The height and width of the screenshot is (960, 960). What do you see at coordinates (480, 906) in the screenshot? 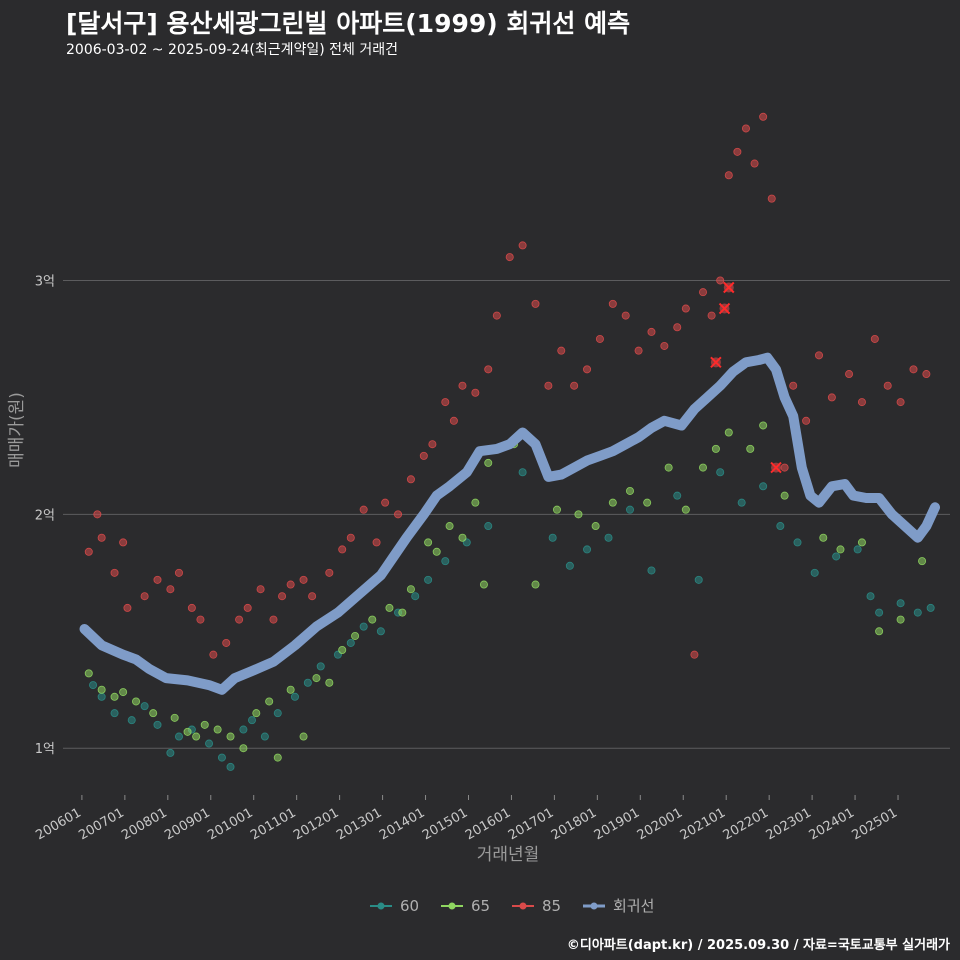
I see `legend-label: 65` at bounding box center [480, 906].